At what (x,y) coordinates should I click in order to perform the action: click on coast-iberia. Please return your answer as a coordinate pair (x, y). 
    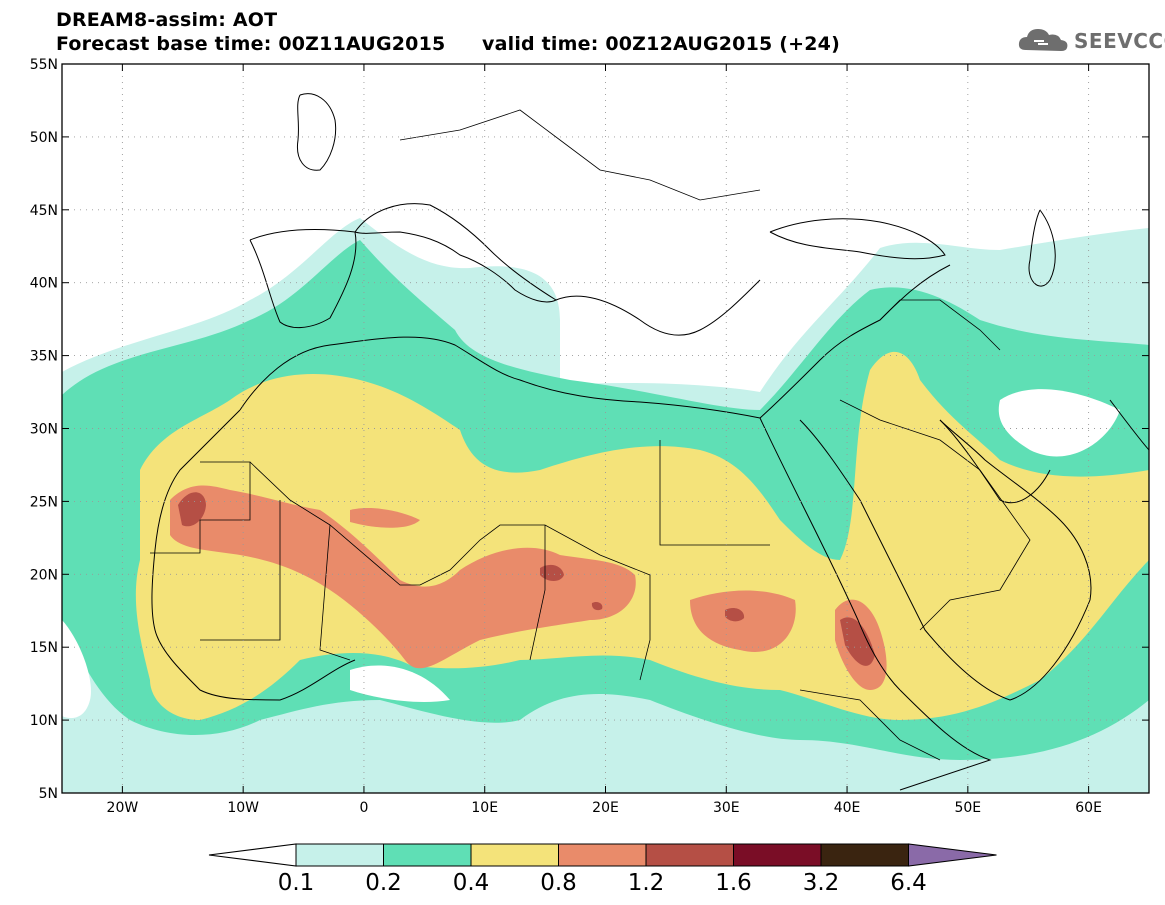
    Looking at the image, I should click on (303, 278).